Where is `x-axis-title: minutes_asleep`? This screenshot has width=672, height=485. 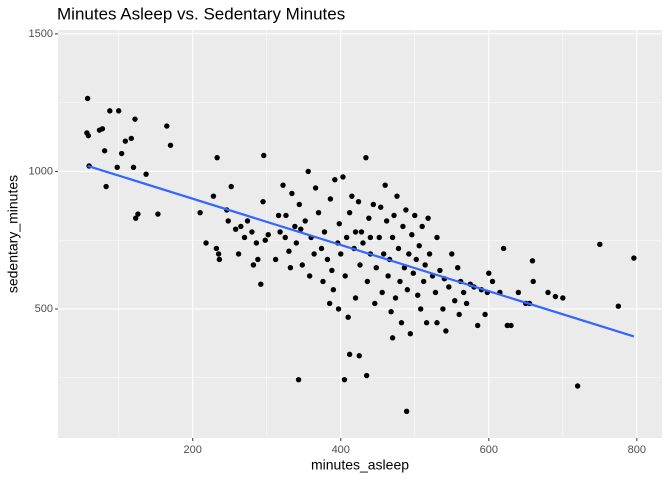 x-axis-title: minutes_asleep is located at coordinates (360, 465).